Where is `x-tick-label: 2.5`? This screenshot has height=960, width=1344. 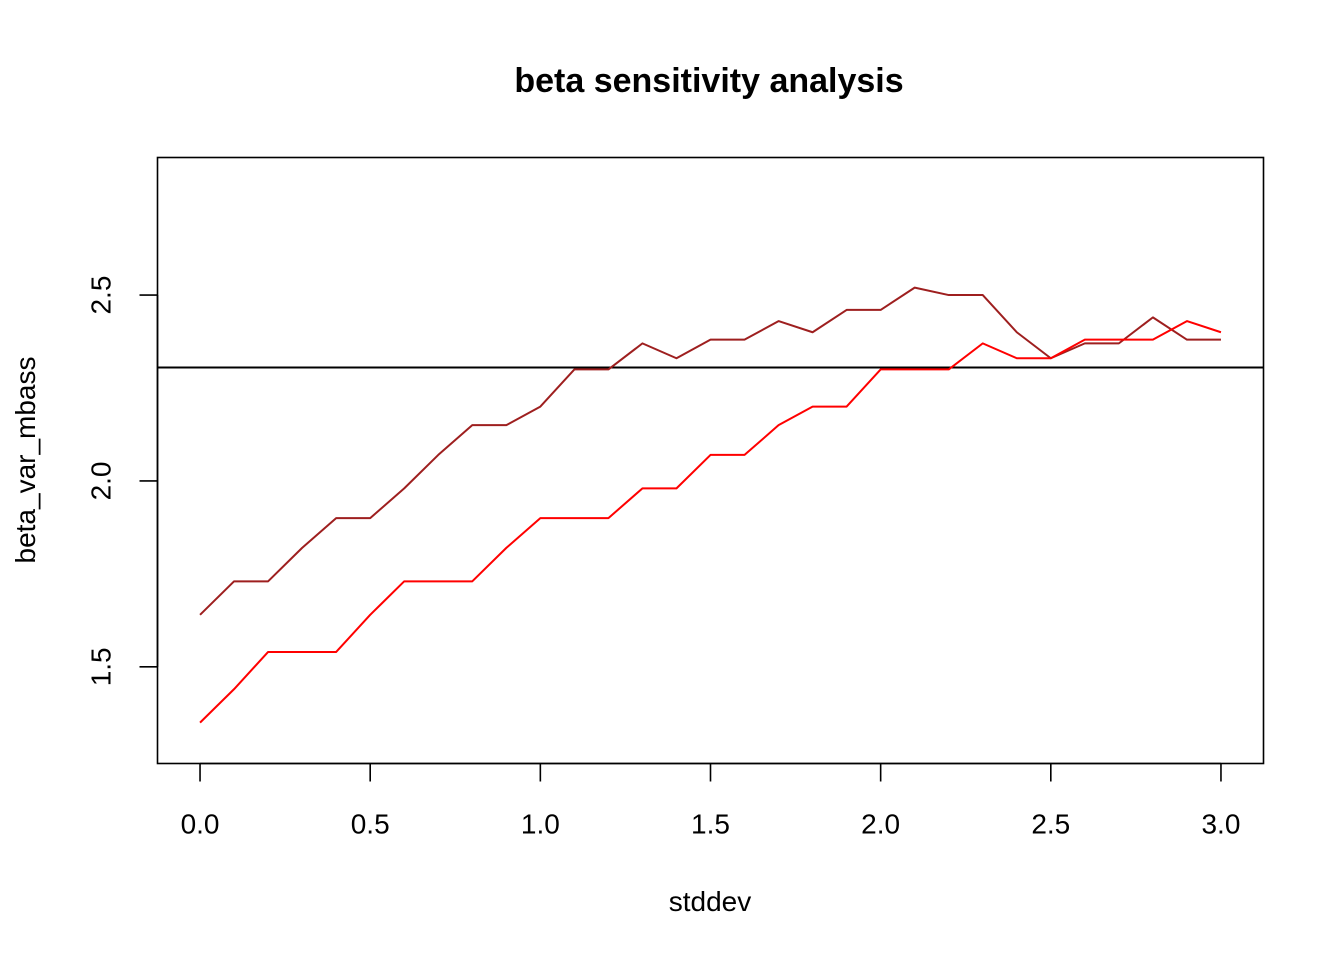
x-tick-label: 2.5 is located at coordinates (1050, 824).